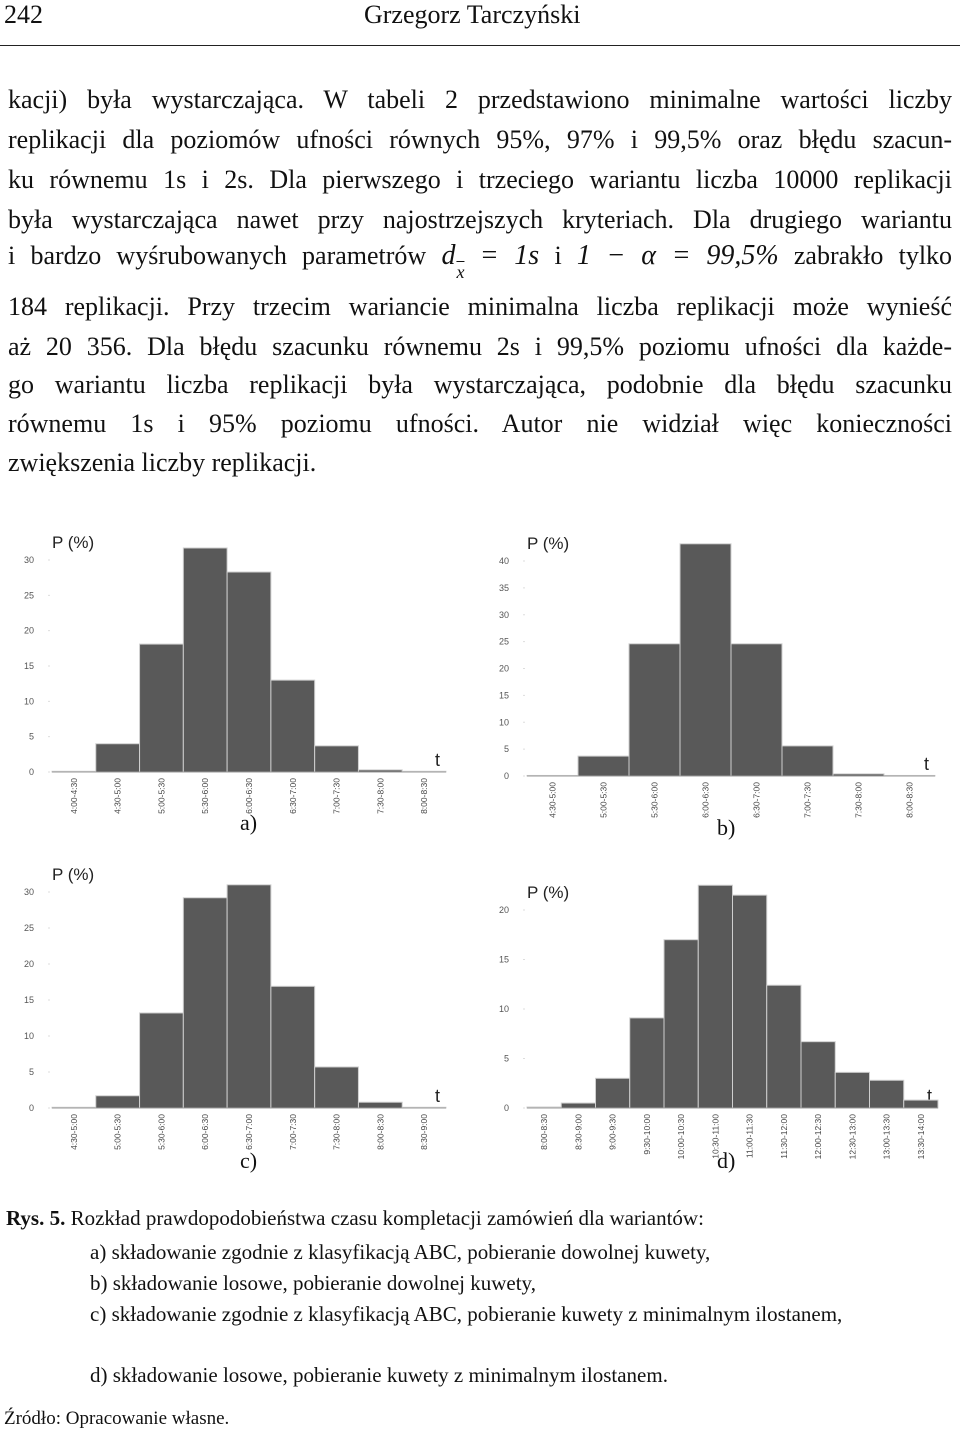 Image resolution: width=960 pixels, height=1435 pixels. I want to click on x-tick-label: 9:30-10:00, so click(647, 1134).